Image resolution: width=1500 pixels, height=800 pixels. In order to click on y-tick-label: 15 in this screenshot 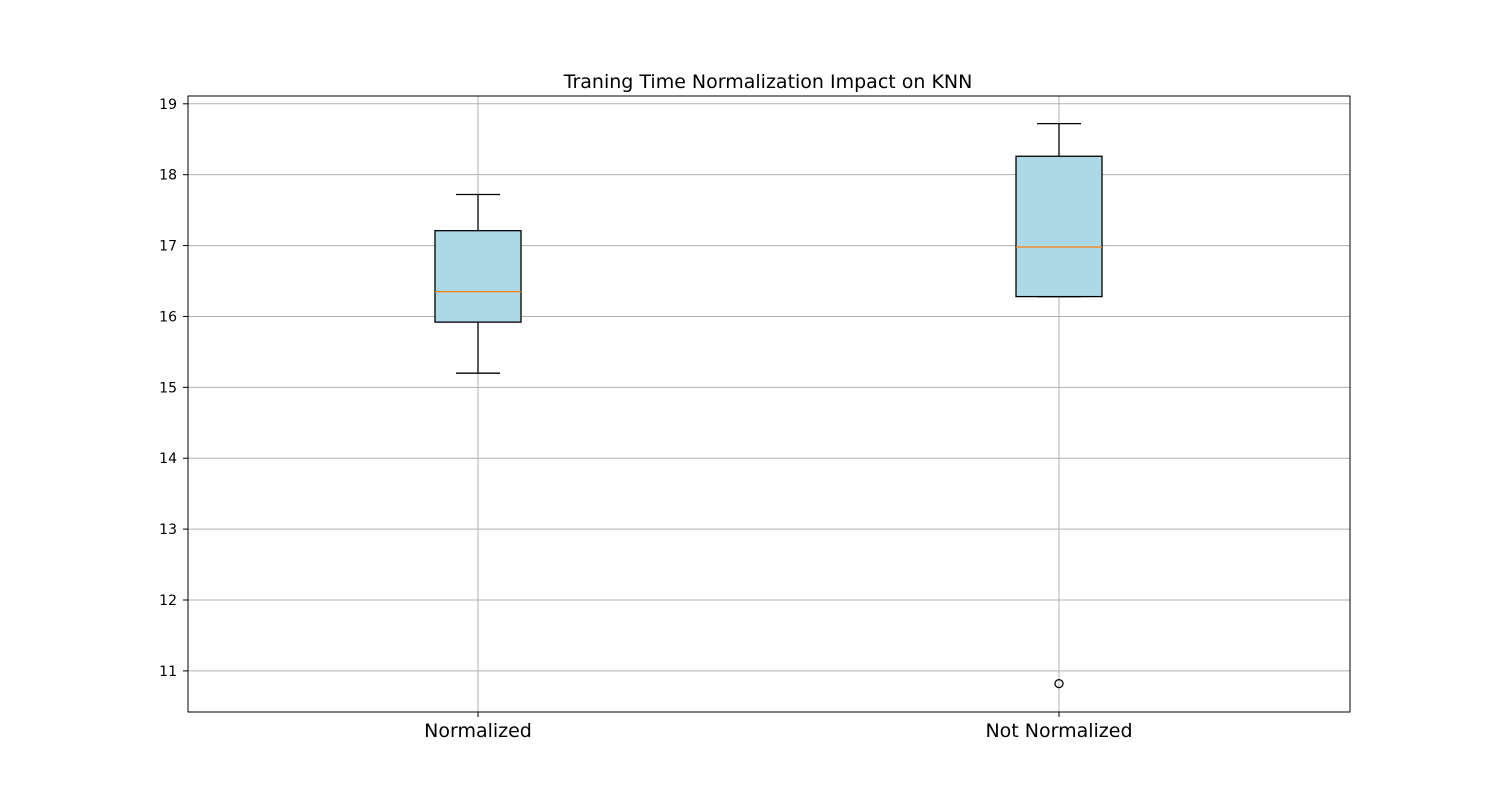, I will do `click(168, 388)`.